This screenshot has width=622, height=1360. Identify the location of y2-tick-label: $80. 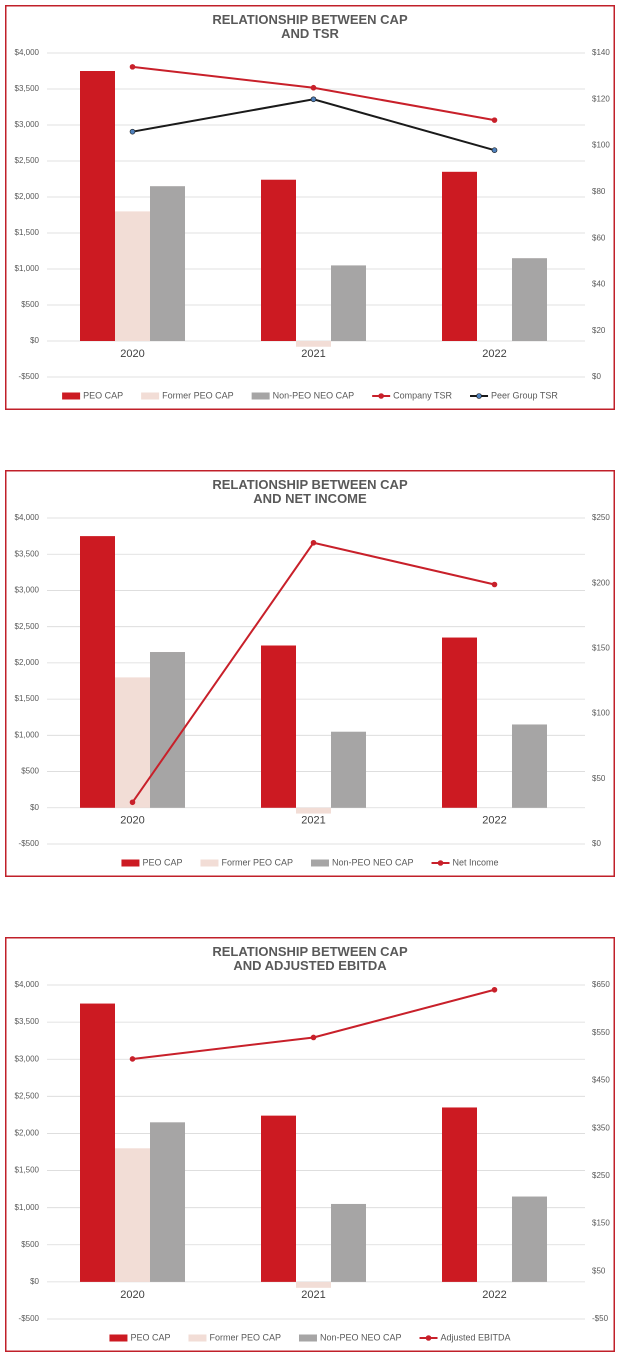
(599, 191).